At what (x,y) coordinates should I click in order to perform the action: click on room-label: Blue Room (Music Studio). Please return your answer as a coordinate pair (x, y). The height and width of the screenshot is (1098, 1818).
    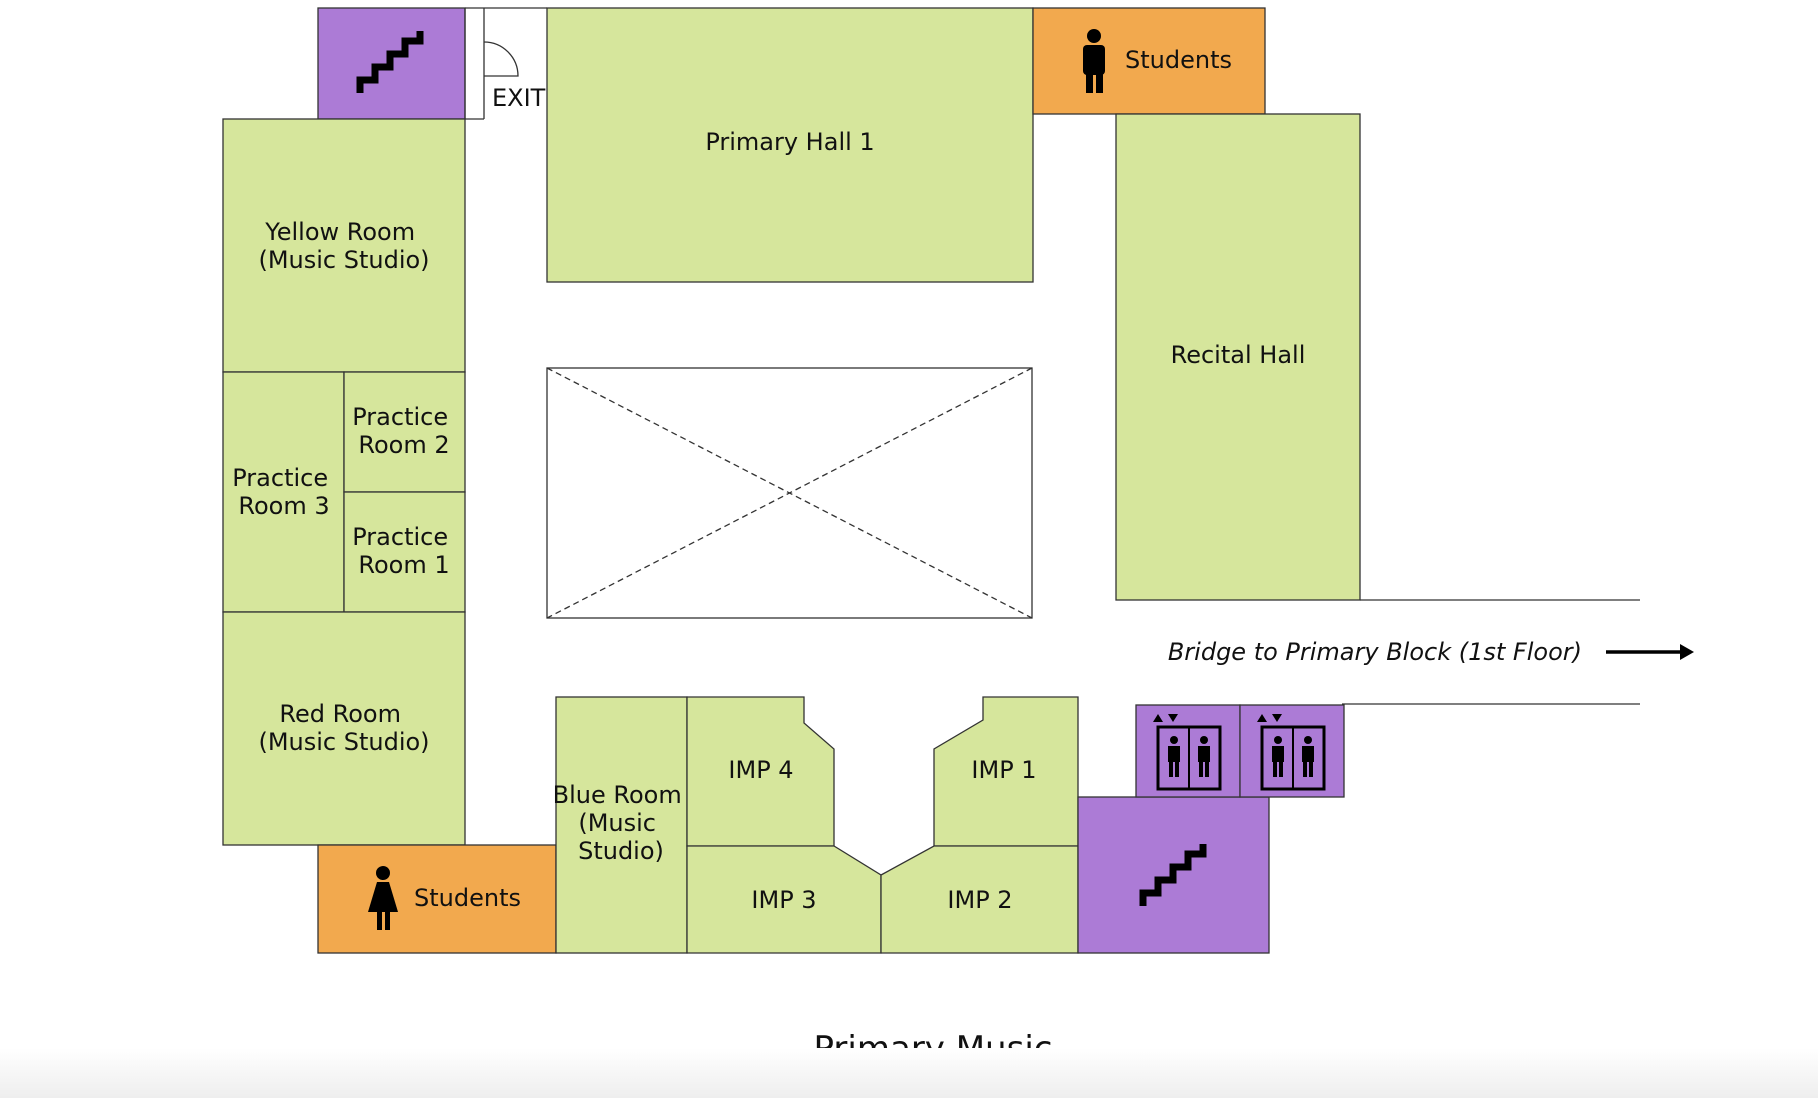
    Looking at the image, I should click on (621, 823).